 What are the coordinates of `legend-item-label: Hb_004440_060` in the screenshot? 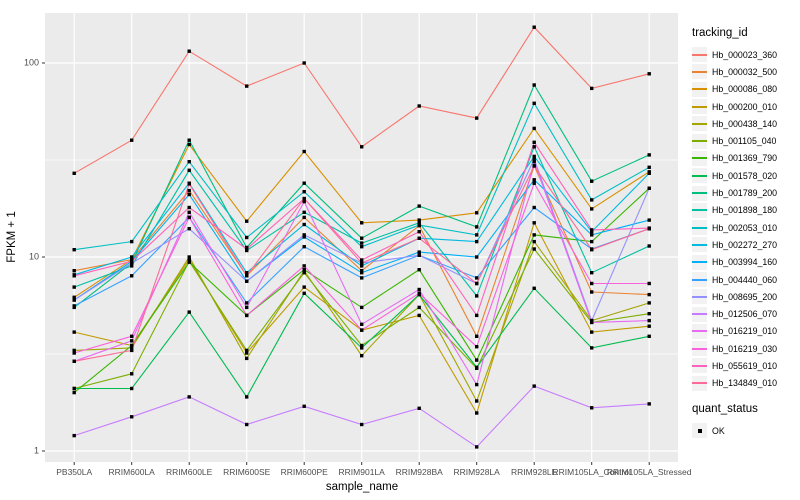 It's located at (745, 279).